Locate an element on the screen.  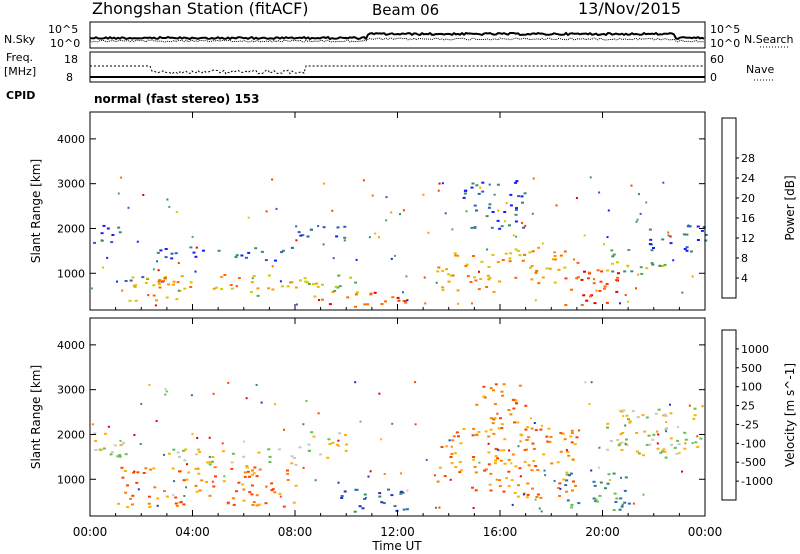
cpid-text: normal (fast stereo) 153 is located at coordinates (177, 99).